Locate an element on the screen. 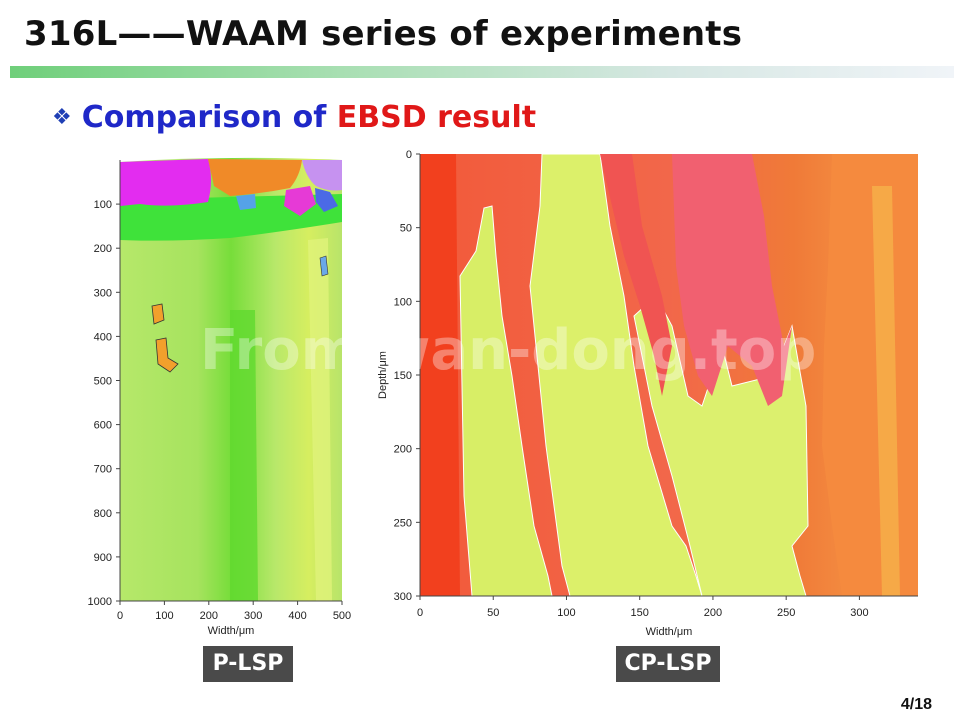  left-pink-grain is located at coordinates (300, 201).